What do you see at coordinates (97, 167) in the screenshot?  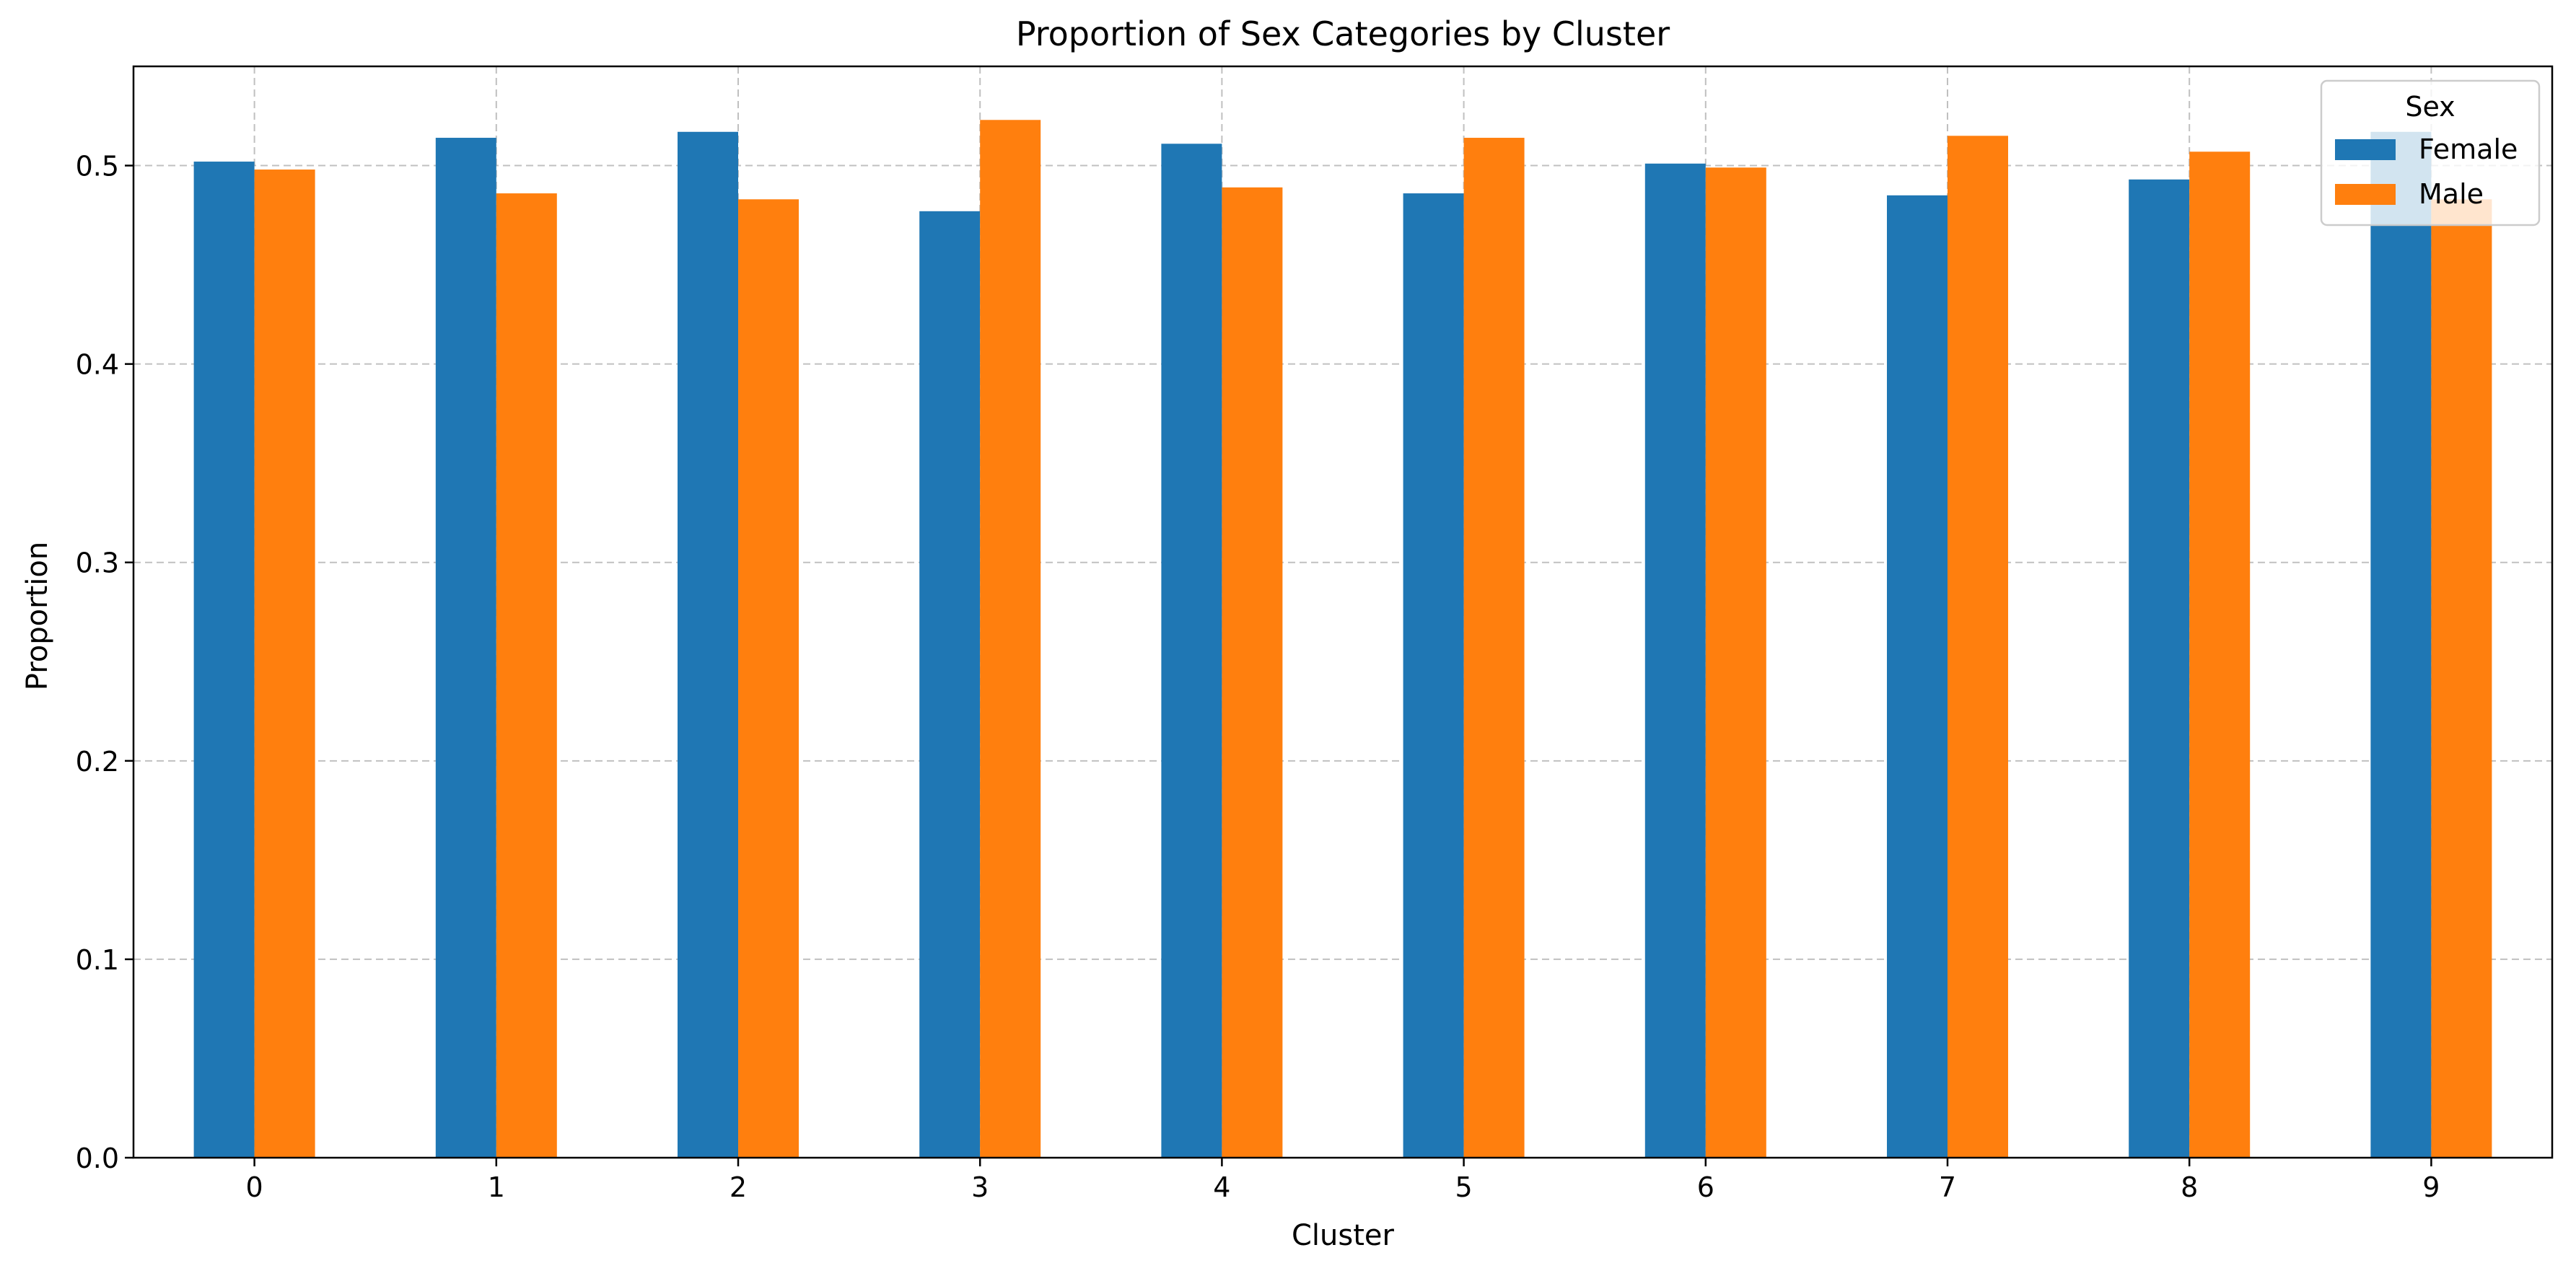 I see `y-tick-label: 0.5` at bounding box center [97, 167].